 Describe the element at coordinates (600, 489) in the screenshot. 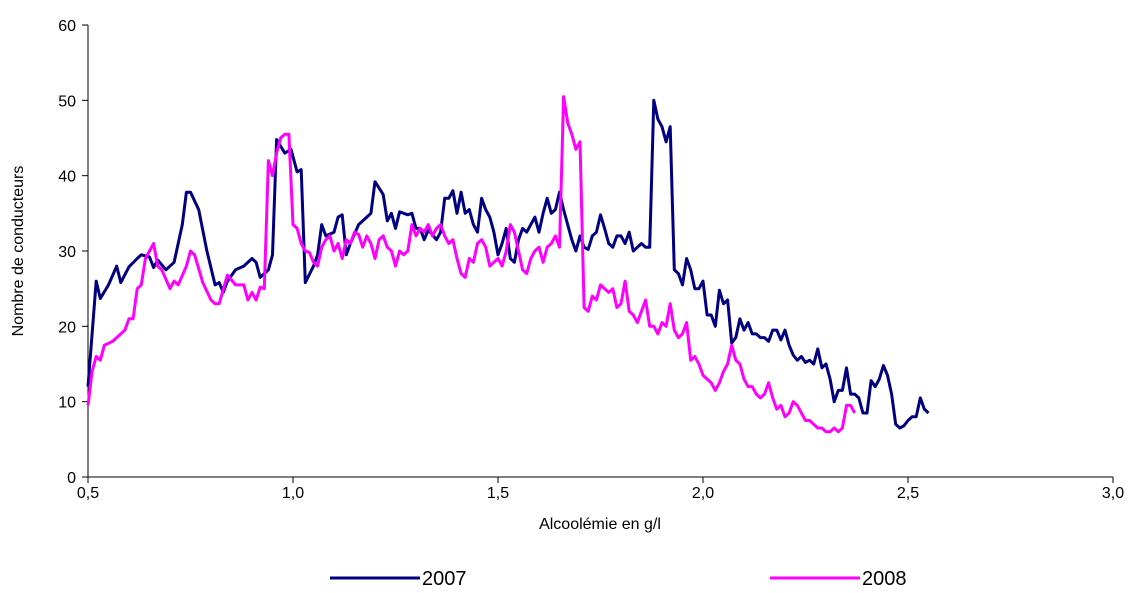

I see `x-axis-ticks: 0,5 1,0 1,5 2,0 2,5 3,0` at that location.